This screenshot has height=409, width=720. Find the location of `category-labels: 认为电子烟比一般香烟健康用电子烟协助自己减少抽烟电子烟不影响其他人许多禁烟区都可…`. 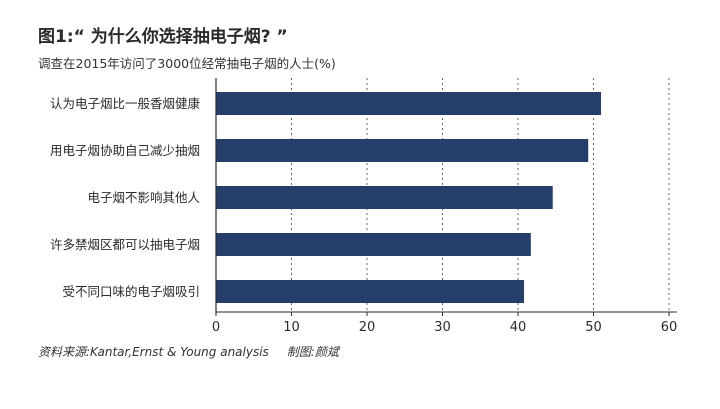

category-labels: 认为电子烟比一般香烟健康用电子烟协助自己减少抽烟电子烟不影响其他人许多禁烟区都可… is located at coordinates (125, 197).